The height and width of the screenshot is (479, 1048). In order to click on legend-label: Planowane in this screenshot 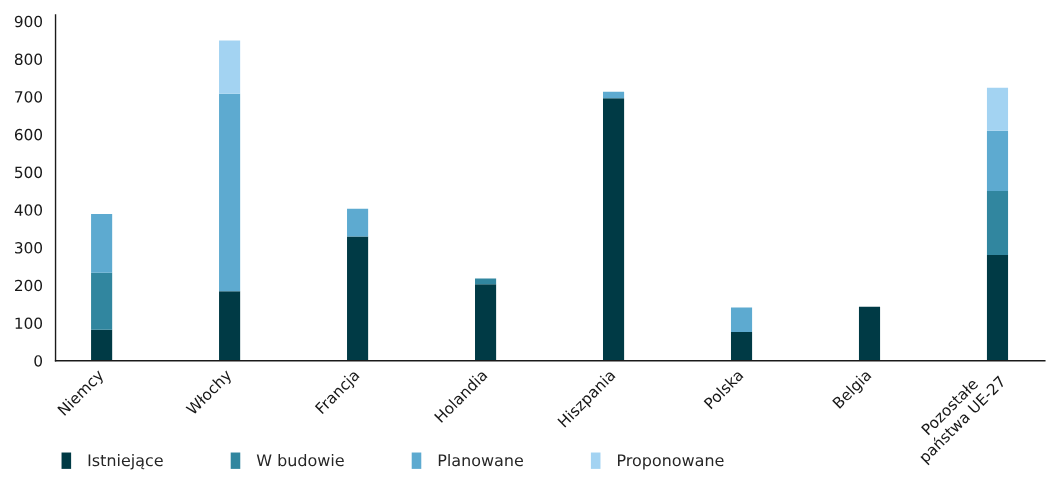, I will do `click(480, 460)`.